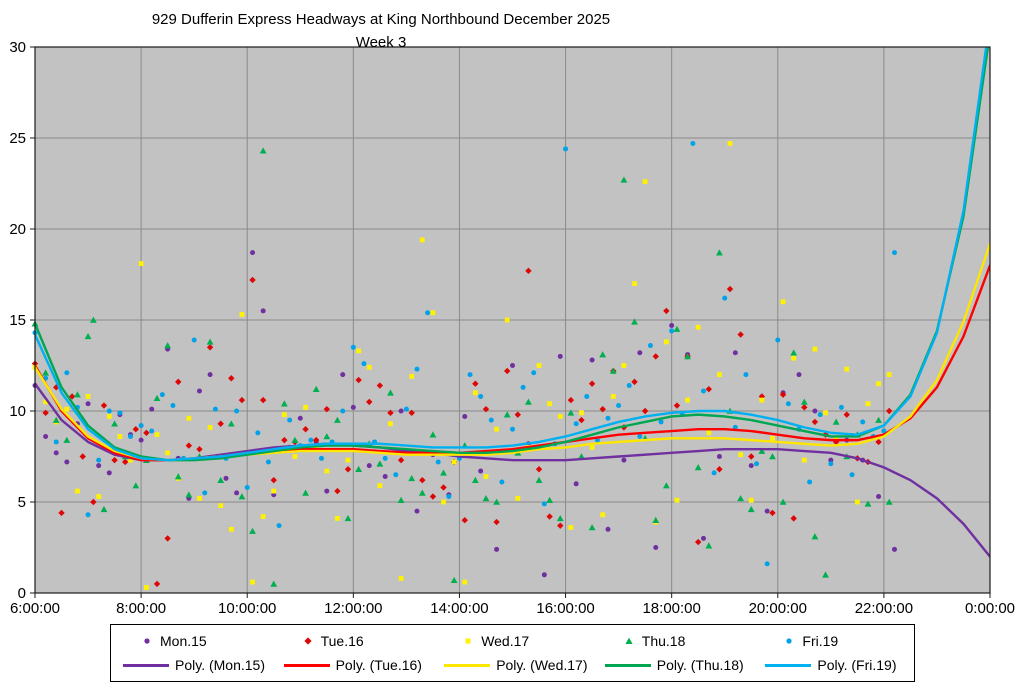  What do you see at coordinates (306, 665) in the screenshot?
I see `poly-tue16-line-icon` at bounding box center [306, 665].